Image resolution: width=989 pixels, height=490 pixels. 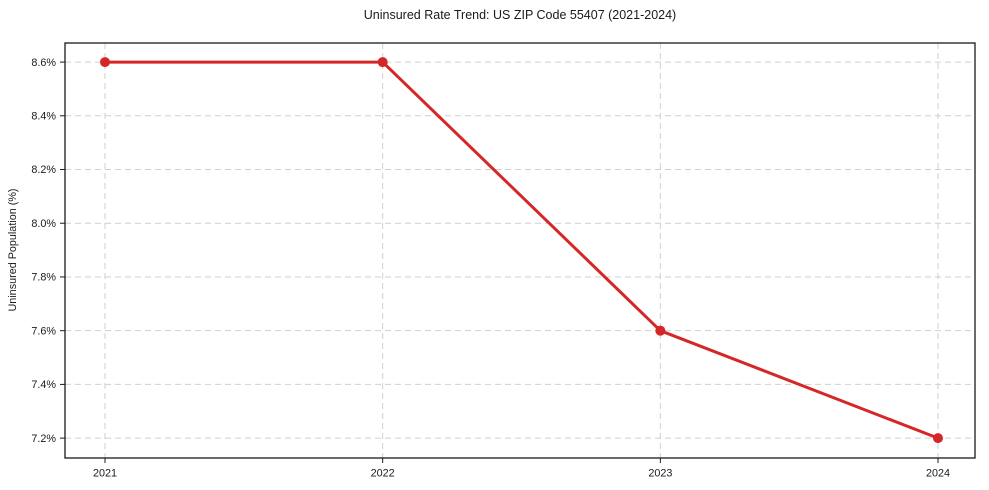 What do you see at coordinates (13, 250) in the screenshot?
I see `y-axis-label: Uninsured Population (%)` at bounding box center [13, 250].